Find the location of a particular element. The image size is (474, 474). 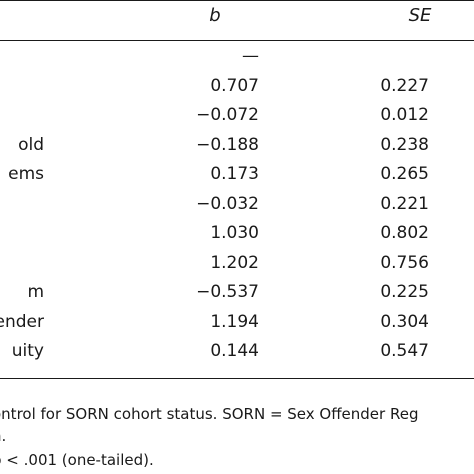

row-label: ems is located at coordinates (26, 174).